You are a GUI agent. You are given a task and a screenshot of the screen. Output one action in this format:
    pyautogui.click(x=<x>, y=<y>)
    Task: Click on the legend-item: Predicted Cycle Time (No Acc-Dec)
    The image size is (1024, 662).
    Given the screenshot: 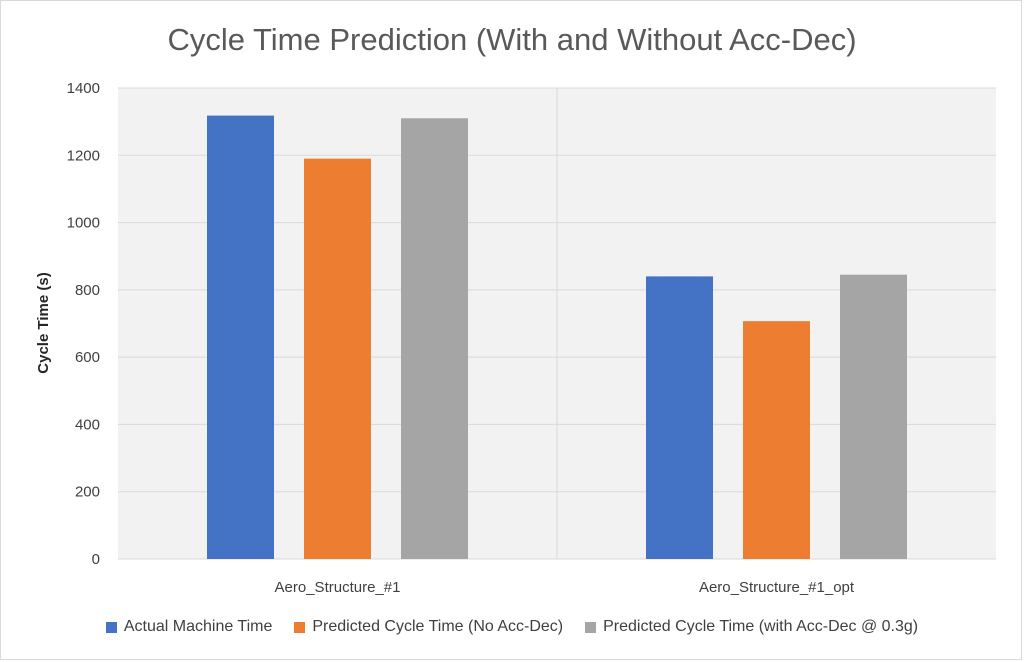 What is the action you would take?
    pyautogui.click(x=428, y=627)
    